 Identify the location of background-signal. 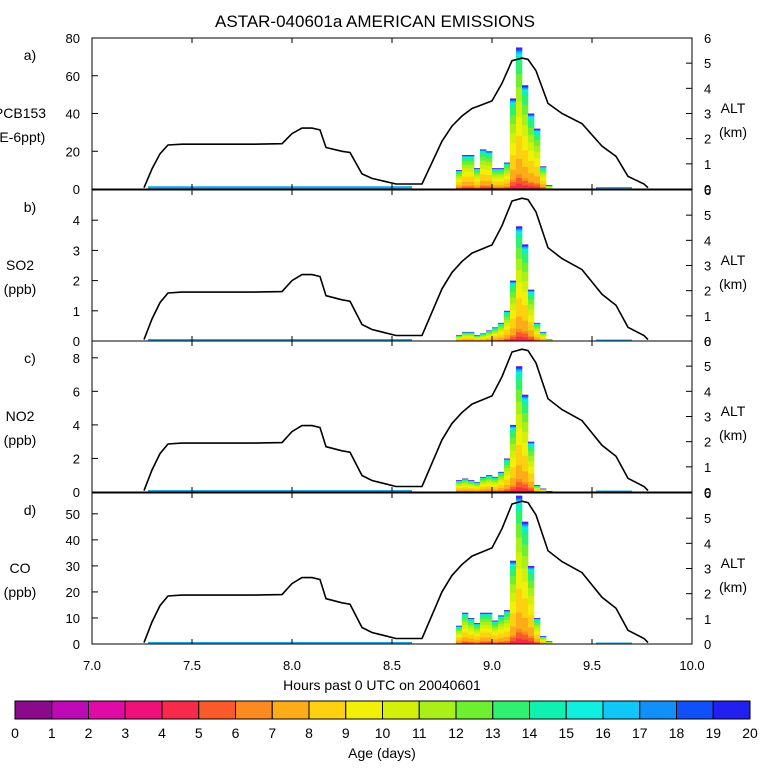
(280, 187).